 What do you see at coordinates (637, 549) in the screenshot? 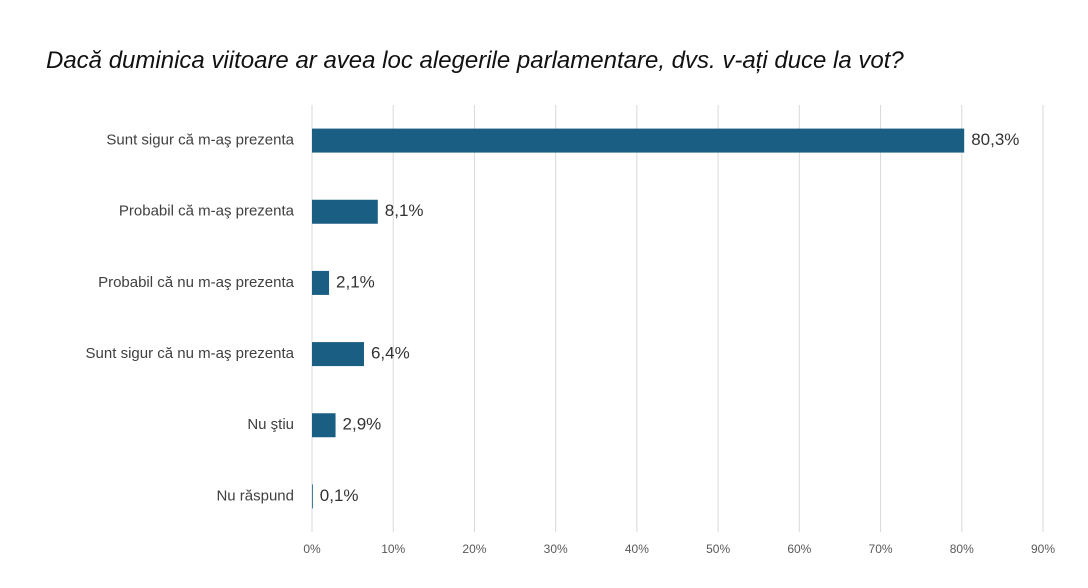
I see `x-tick-label: 40%` at bounding box center [637, 549].